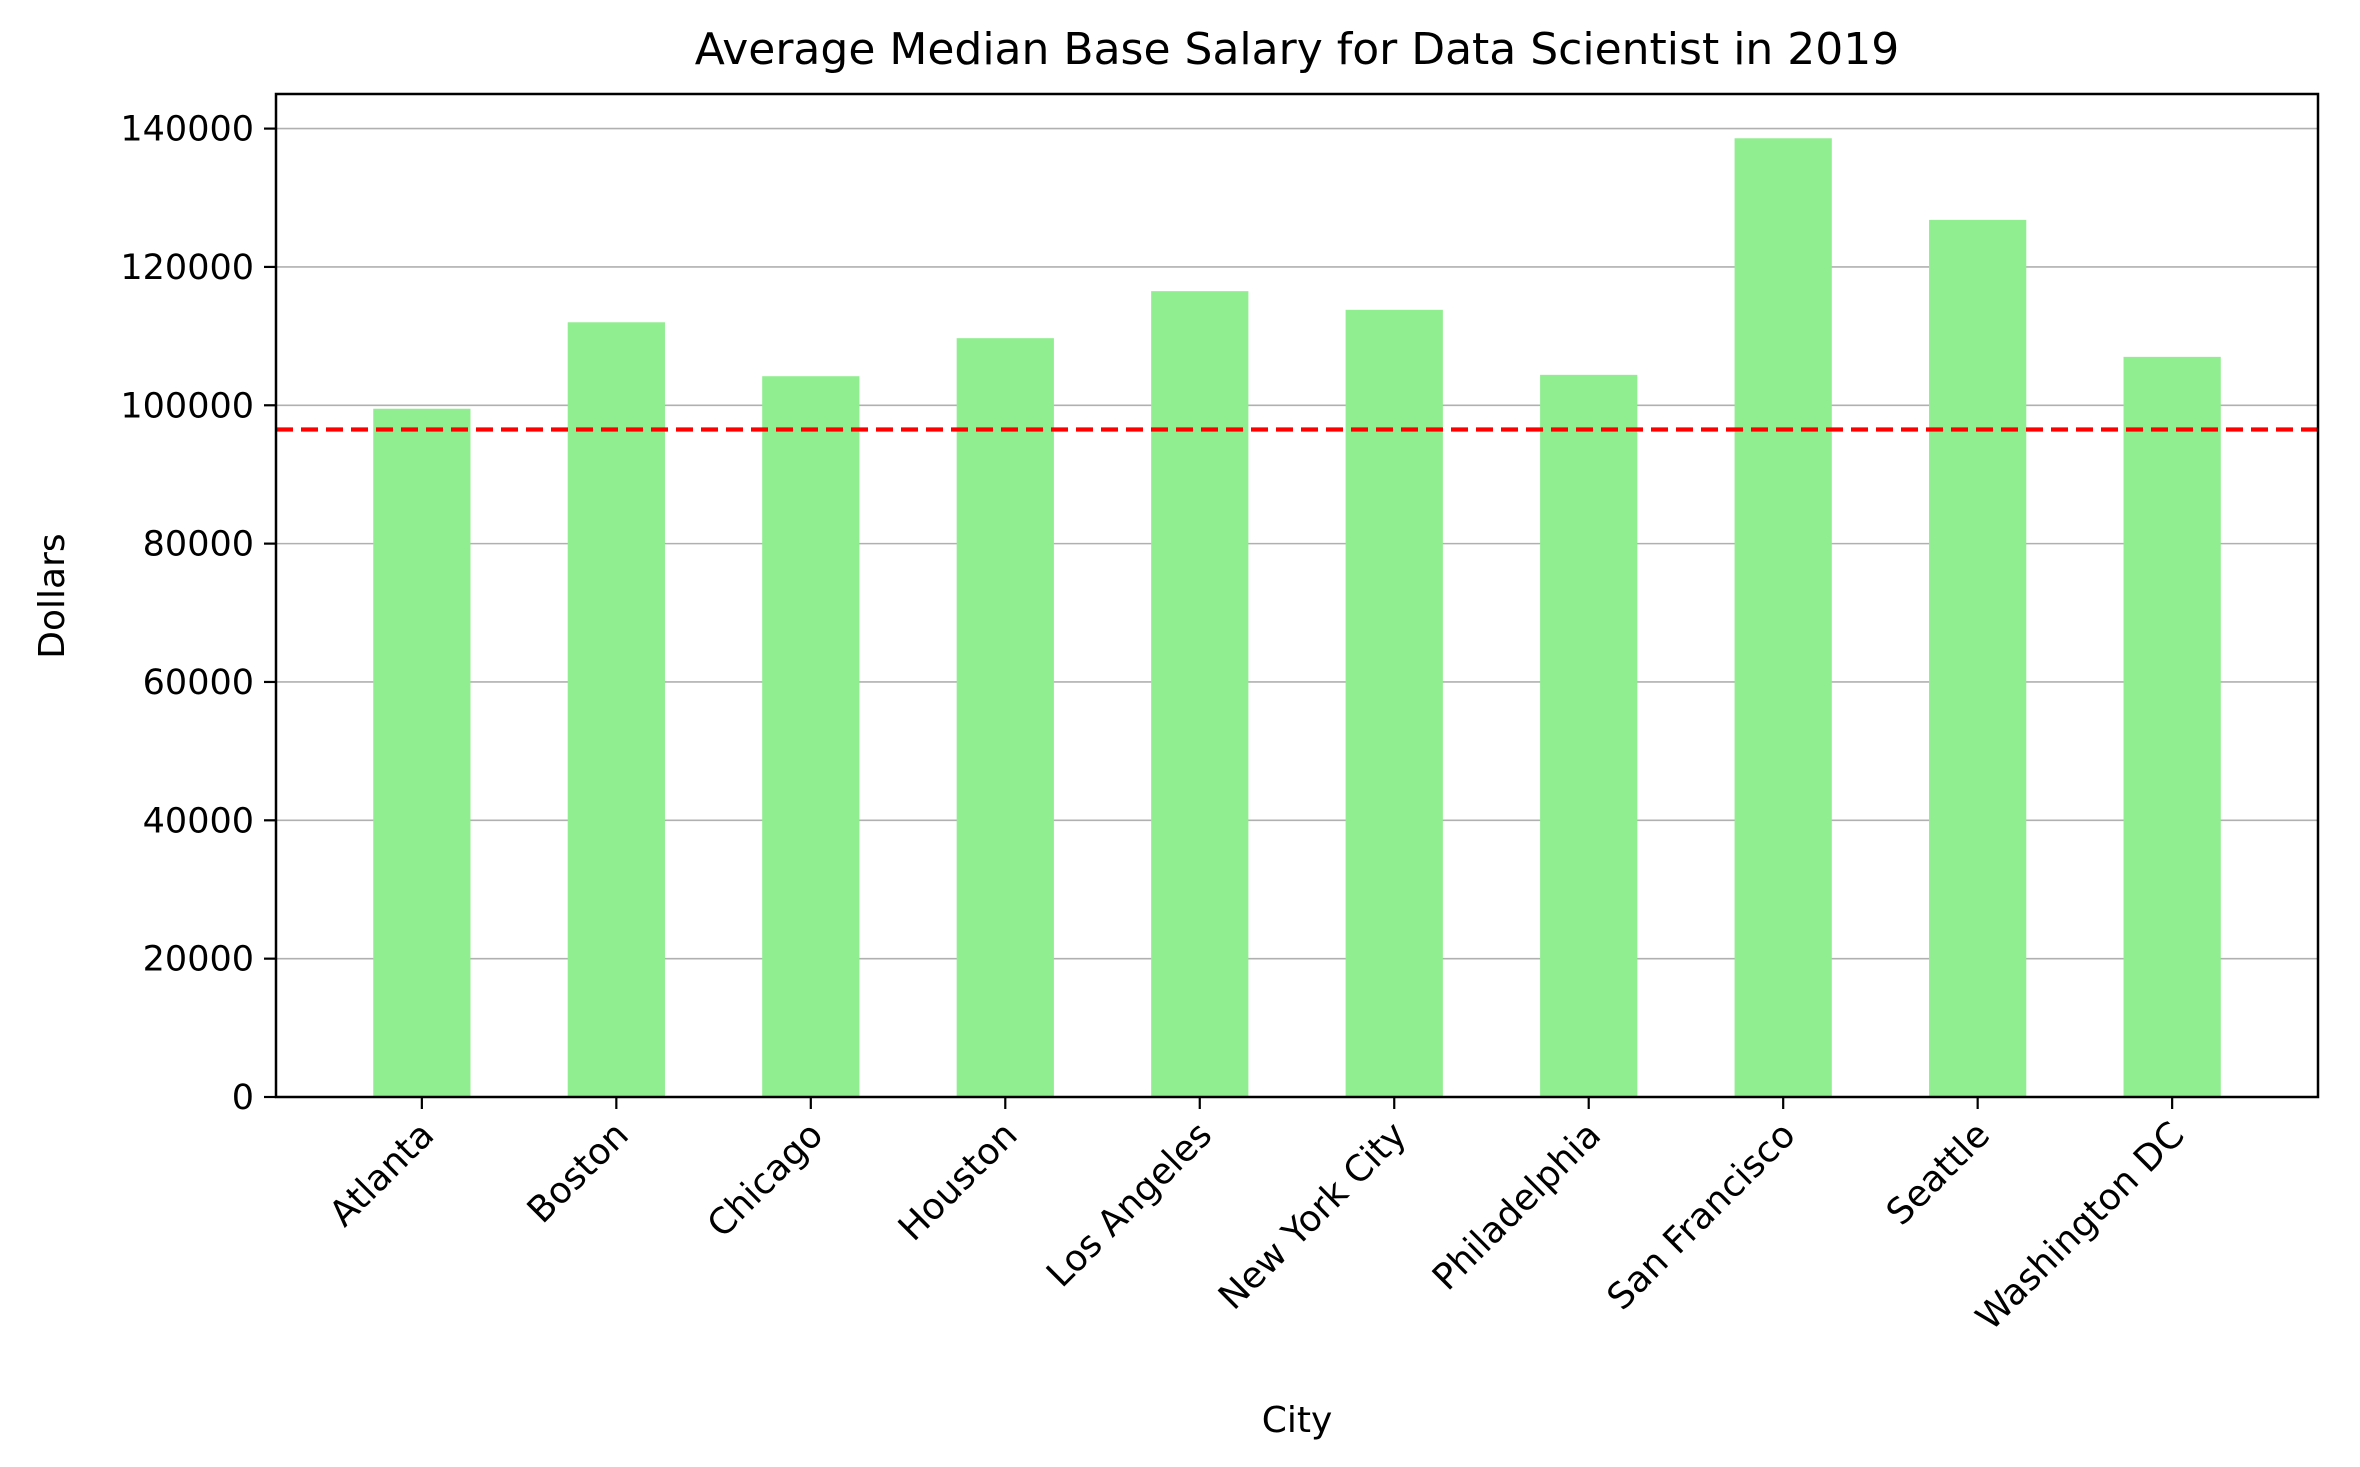 The width and height of the screenshot is (2360, 1467). Describe the element at coordinates (198, 545) in the screenshot. I see `y-tick-label: 80000` at that location.